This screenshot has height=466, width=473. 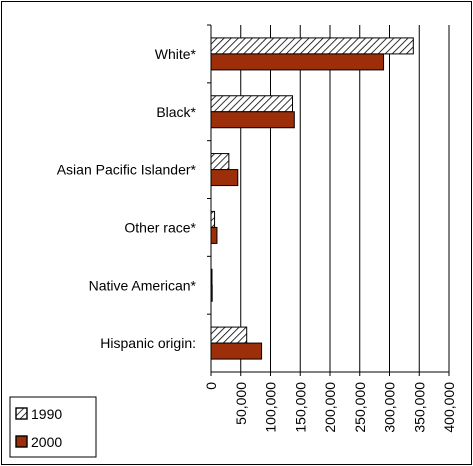 What do you see at coordinates (143, 285) in the screenshot?
I see `category-label: Native American*` at bounding box center [143, 285].